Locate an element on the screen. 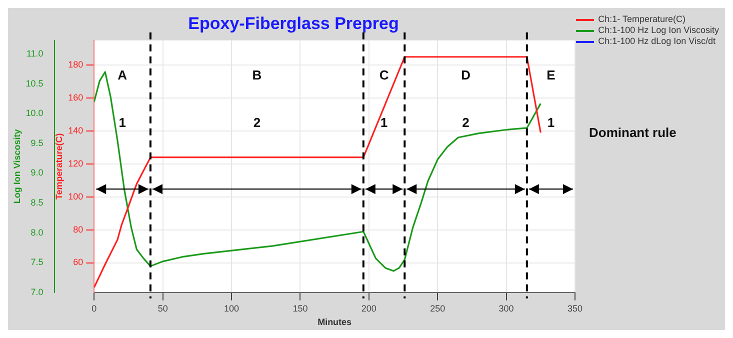 This screenshot has width=733, height=338. x-tick-label: 300 is located at coordinates (506, 308).